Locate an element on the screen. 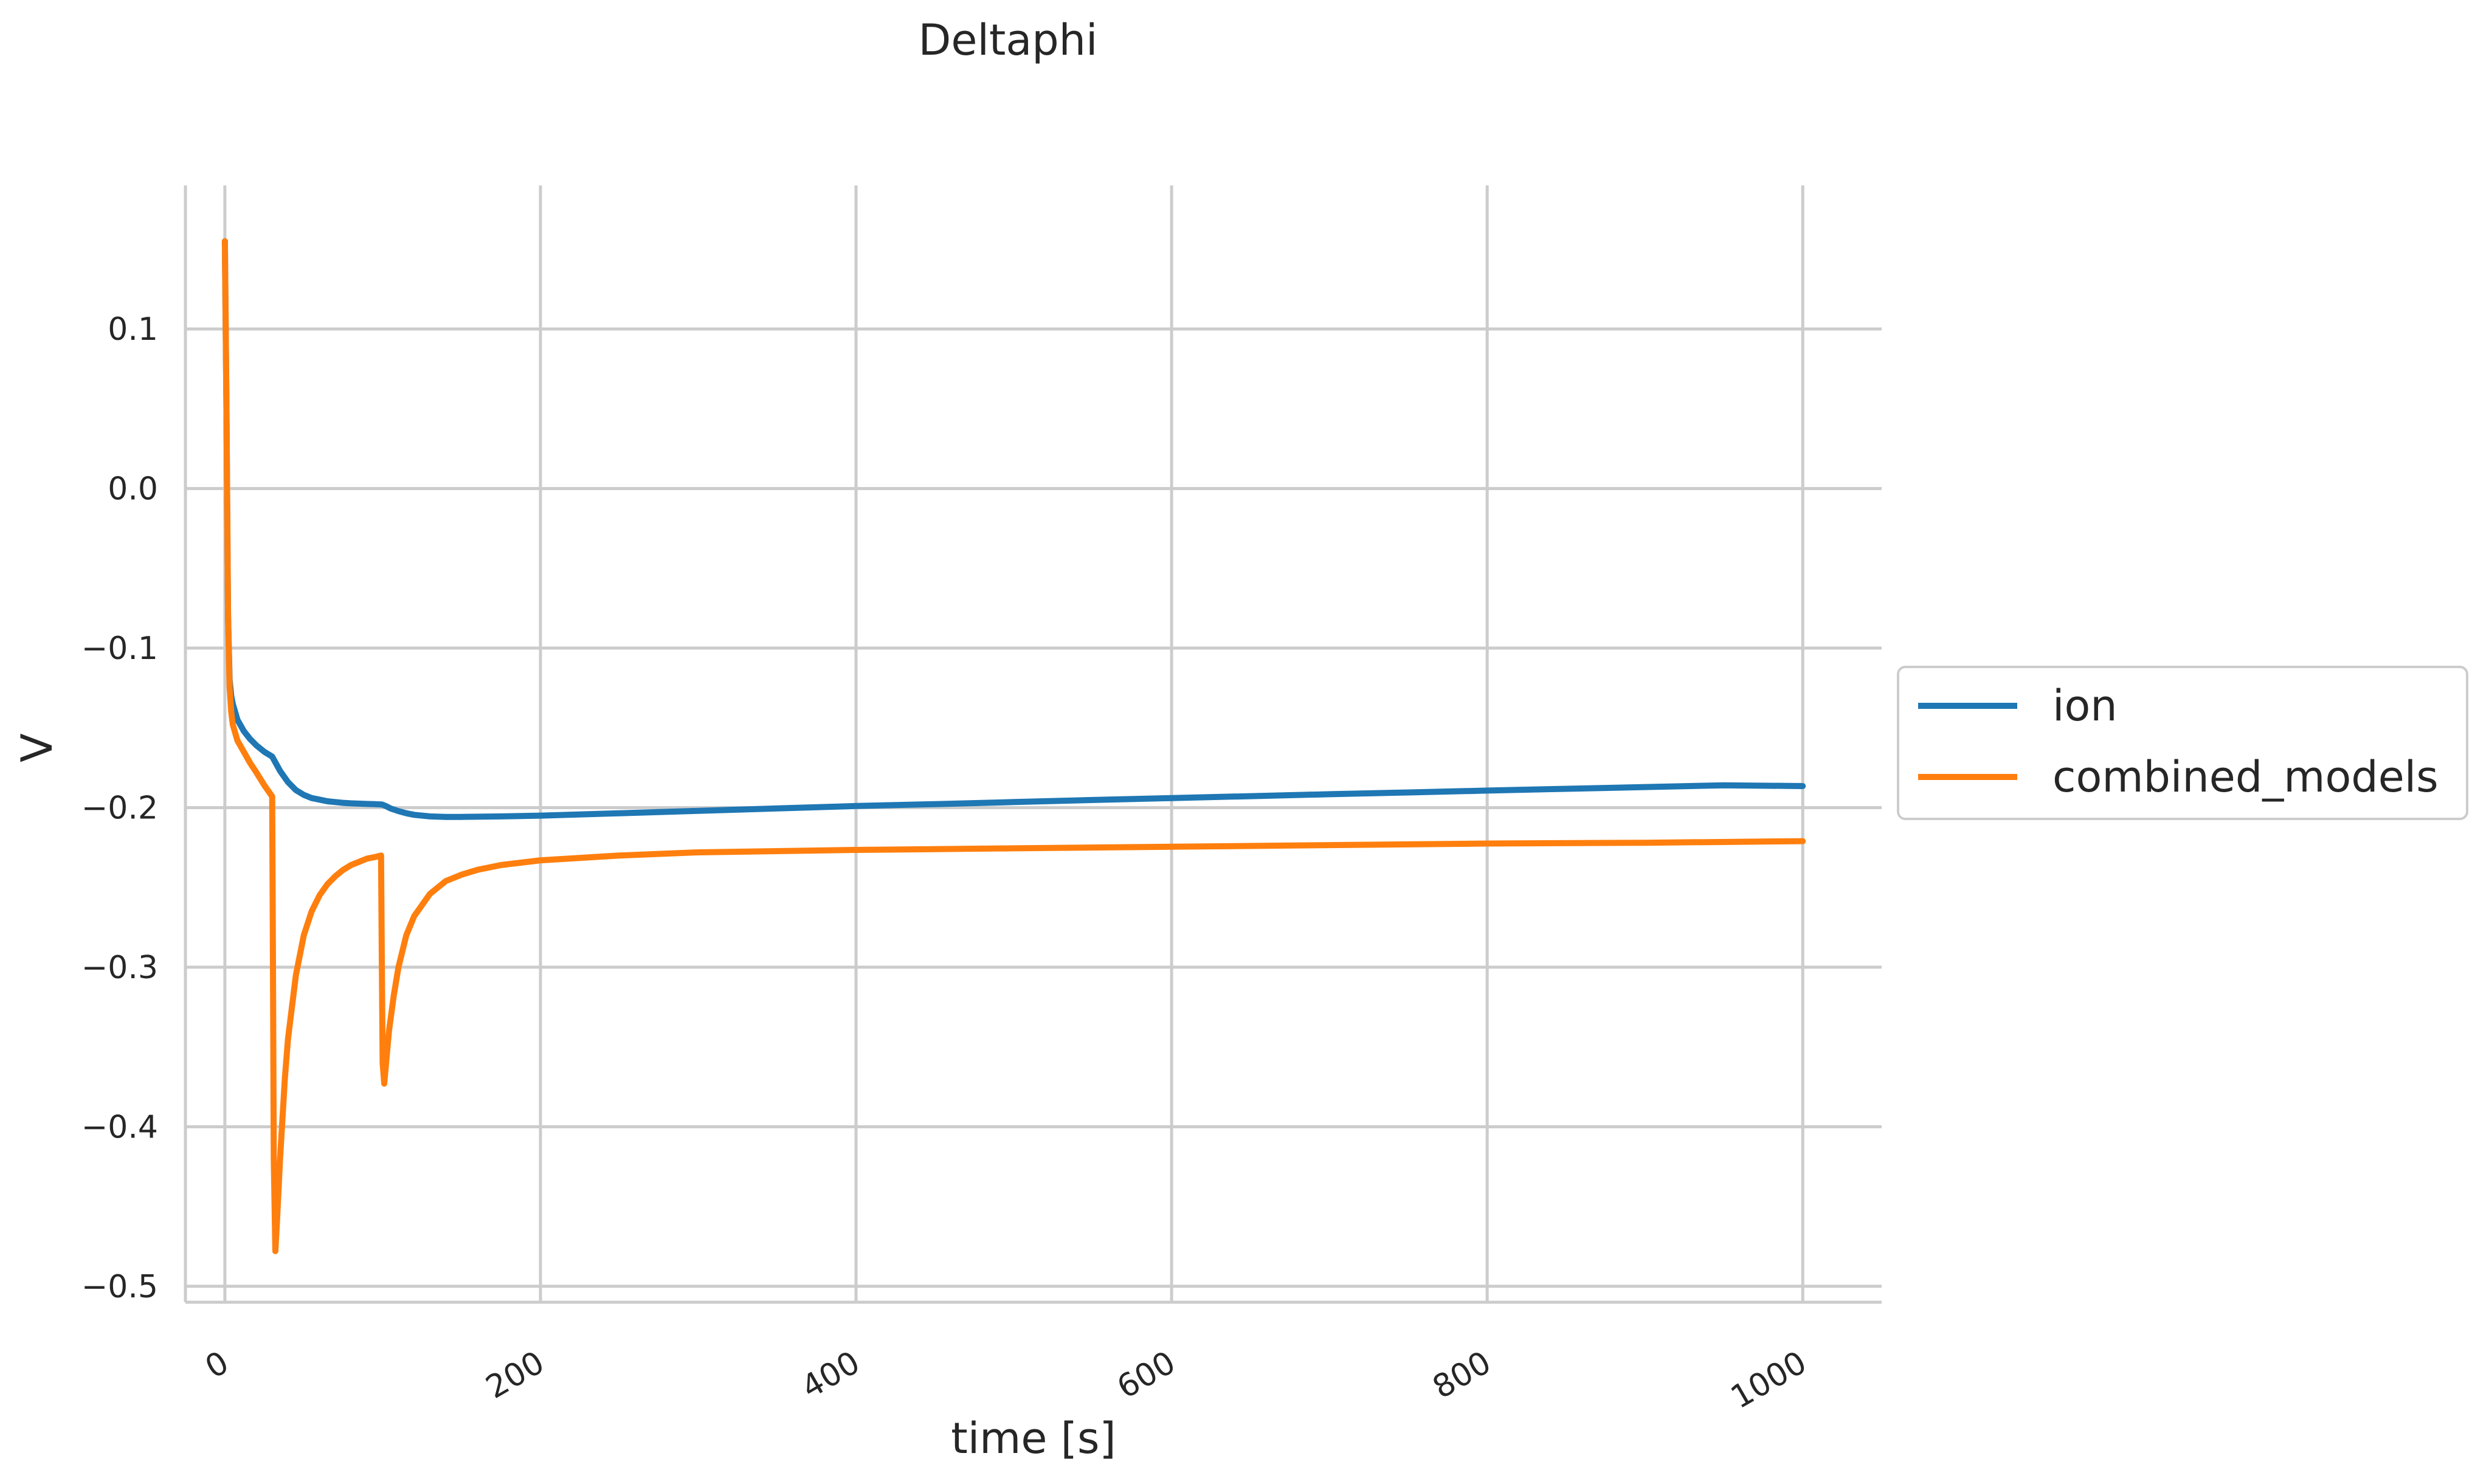 The width and height of the screenshot is (2489, 1484). legend-label-combined-models: combined_models is located at coordinates (2245, 777).